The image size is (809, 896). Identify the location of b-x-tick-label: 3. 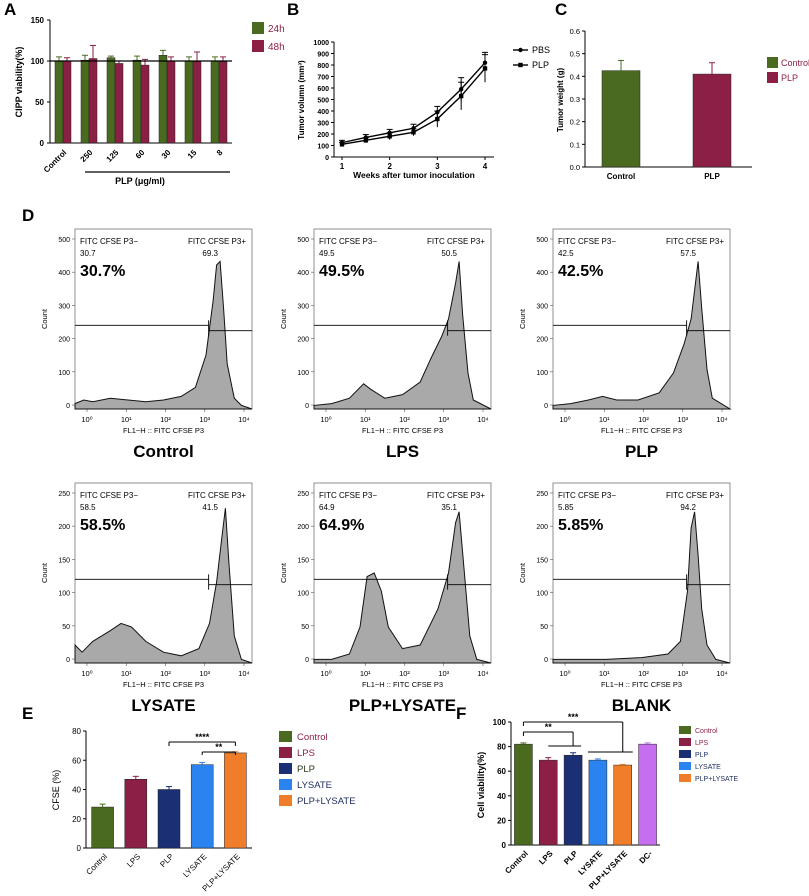
(437, 166).